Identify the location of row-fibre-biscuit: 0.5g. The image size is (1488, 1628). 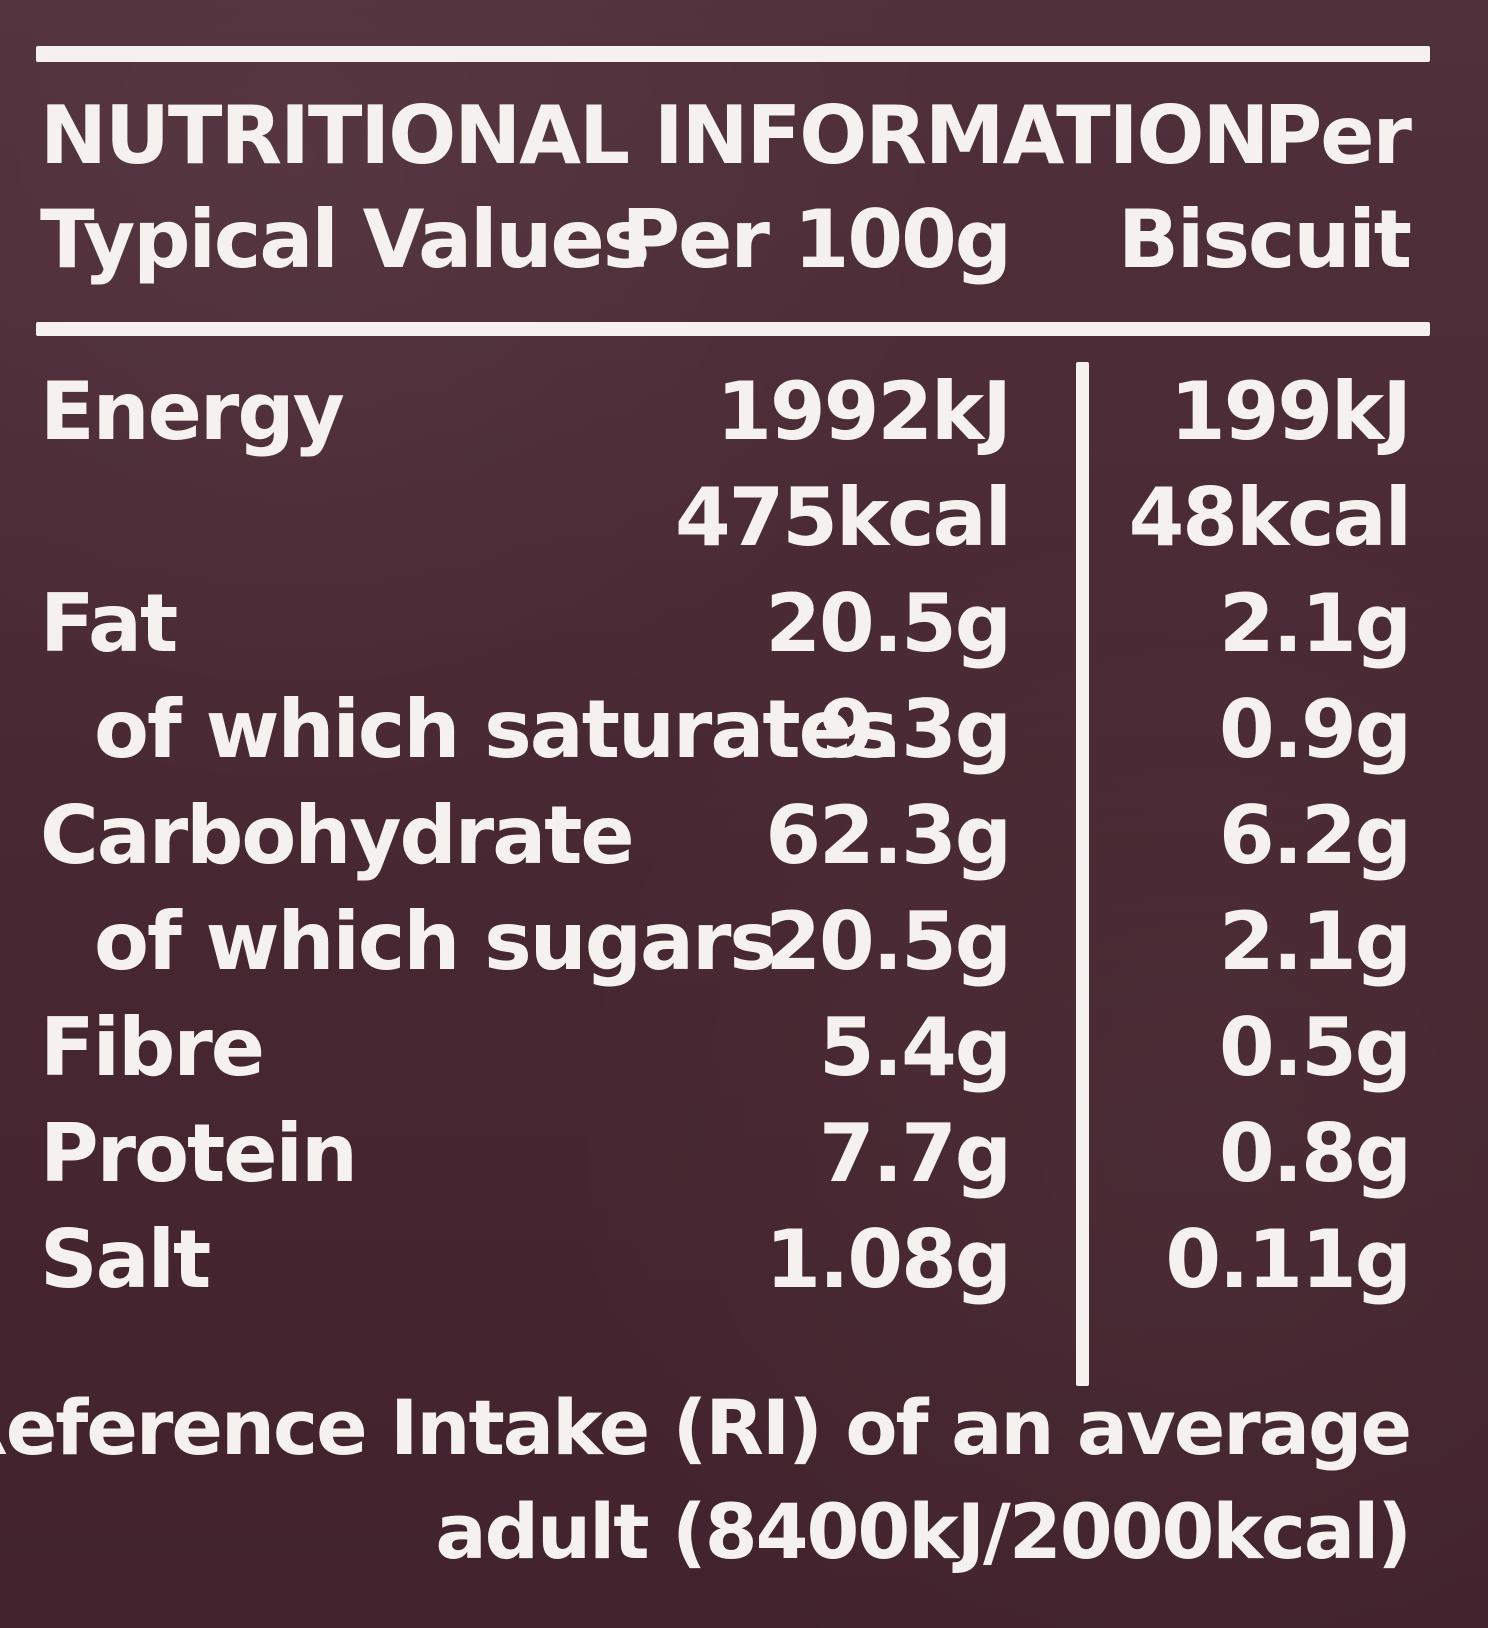
(1315, 1047).